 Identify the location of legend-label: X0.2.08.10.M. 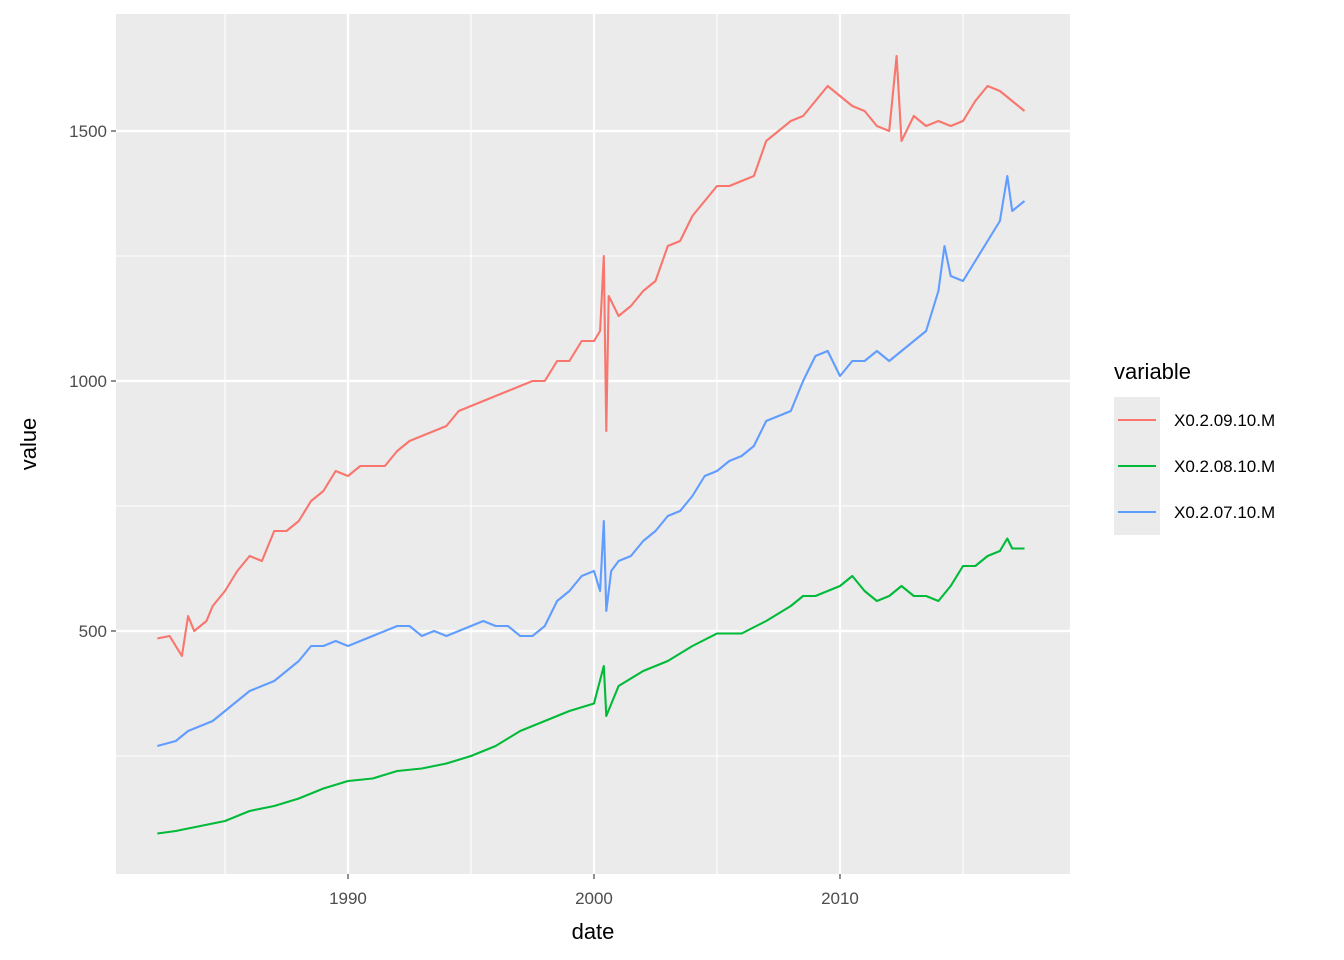
(1224, 466).